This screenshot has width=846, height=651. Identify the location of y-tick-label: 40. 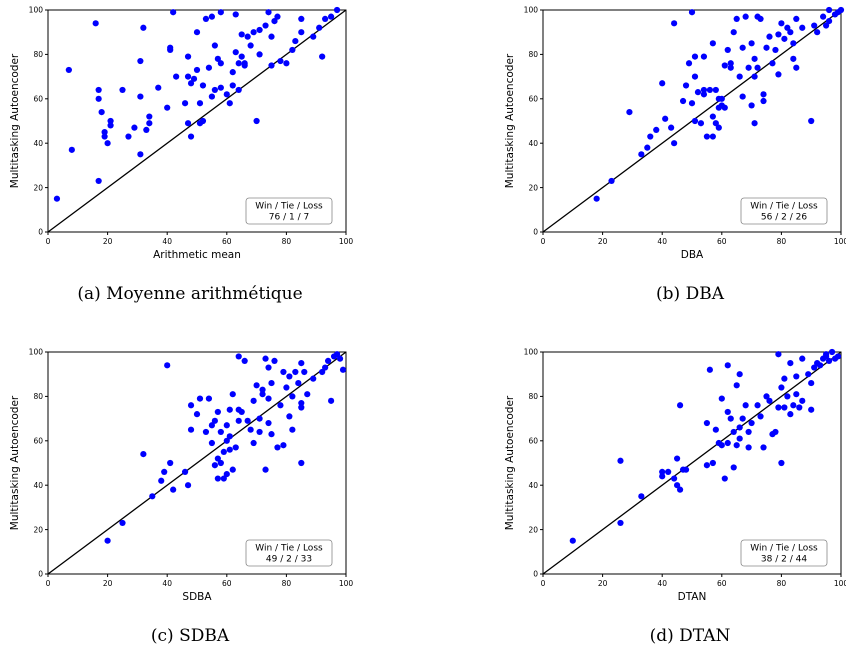
(38, 485).